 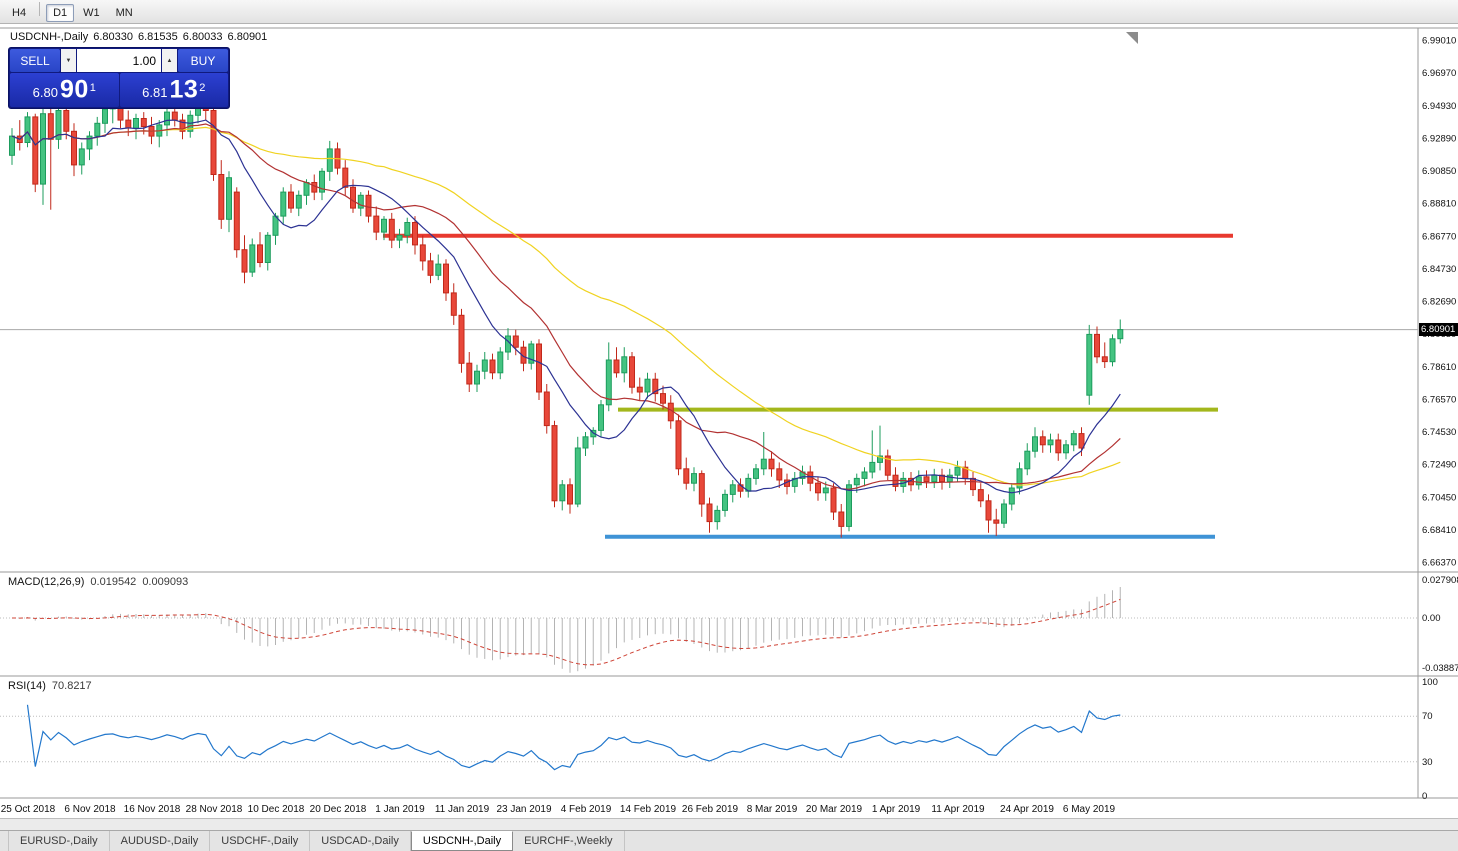 What do you see at coordinates (1439, 171) in the screenshot?
I see `price-axis-label: 6.90850` at bounding box center [1439, 171].